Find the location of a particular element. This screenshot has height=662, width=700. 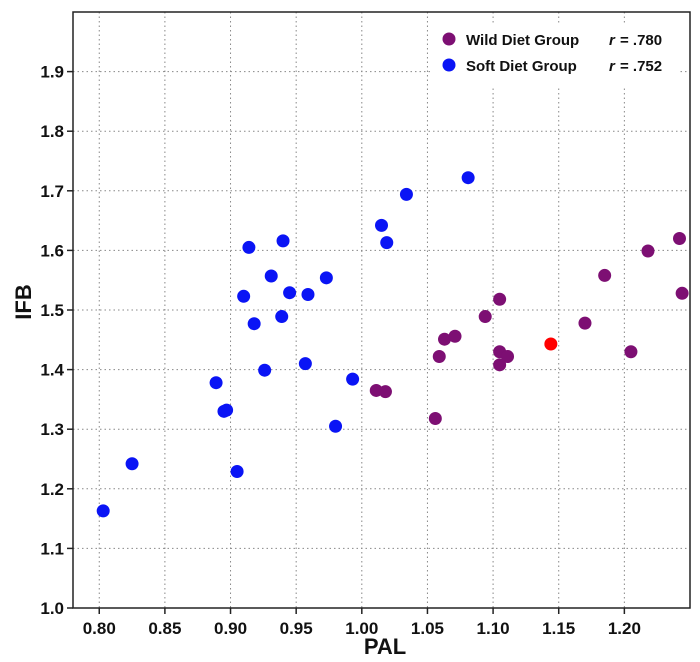

x-tick-label: 0.90 is located at coordinates (230, 628).